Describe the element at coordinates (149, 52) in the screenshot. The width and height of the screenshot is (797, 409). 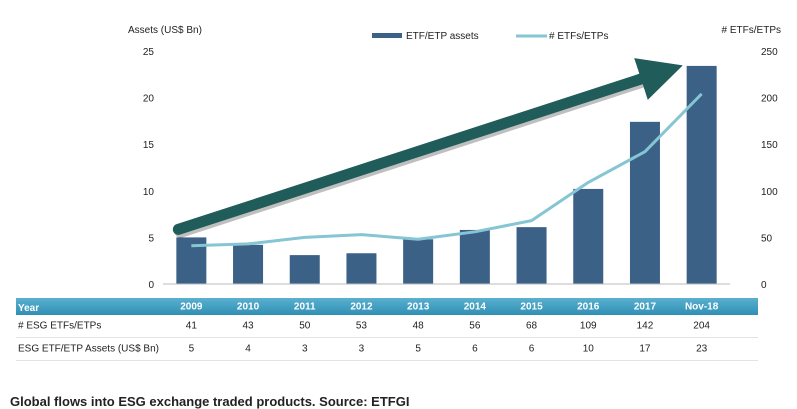
I see `left-tick-label: 25` at that location.